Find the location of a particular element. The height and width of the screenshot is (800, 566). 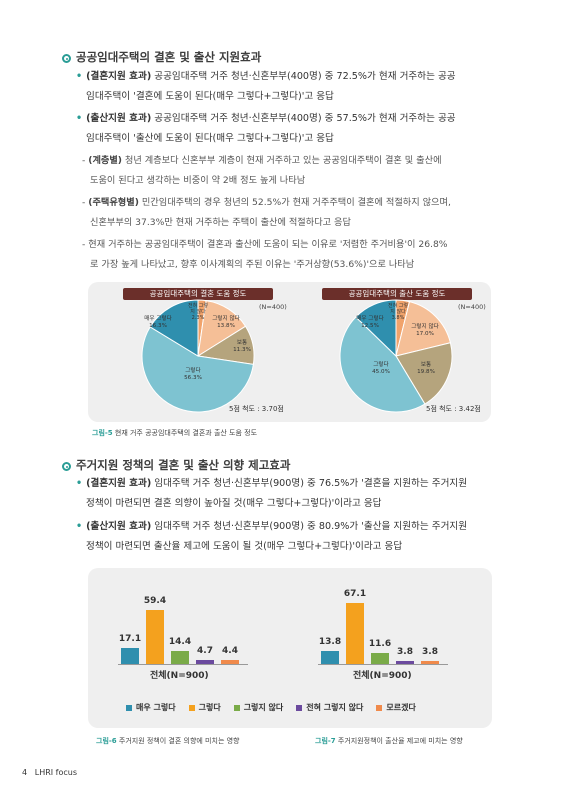

bar-value-label-1: 67.1 is located at coordinates (355, 593).